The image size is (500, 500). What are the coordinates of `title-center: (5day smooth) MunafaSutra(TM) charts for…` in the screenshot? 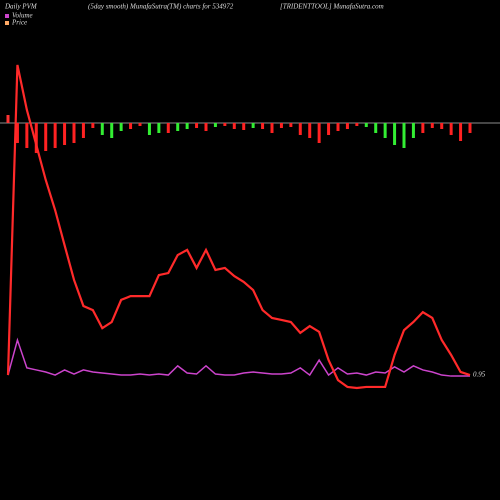 It's located at (161, 7).